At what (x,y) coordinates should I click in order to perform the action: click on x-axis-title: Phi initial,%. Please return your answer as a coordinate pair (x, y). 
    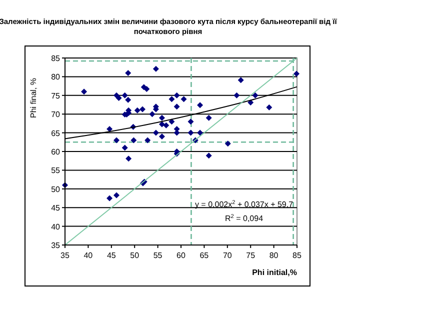
    Looking at the image, I should click on (274, 272).